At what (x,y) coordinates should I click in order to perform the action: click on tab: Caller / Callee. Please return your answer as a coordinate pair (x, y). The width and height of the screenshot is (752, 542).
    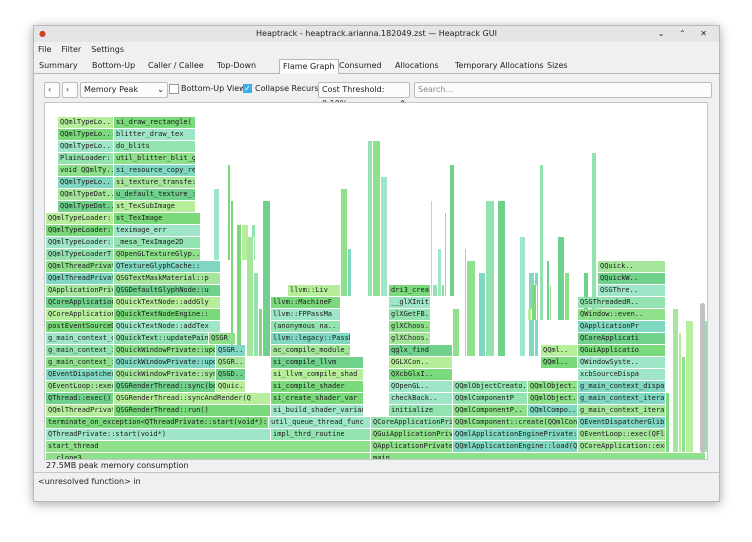
    Looking at the image, I should click on (176, 65).